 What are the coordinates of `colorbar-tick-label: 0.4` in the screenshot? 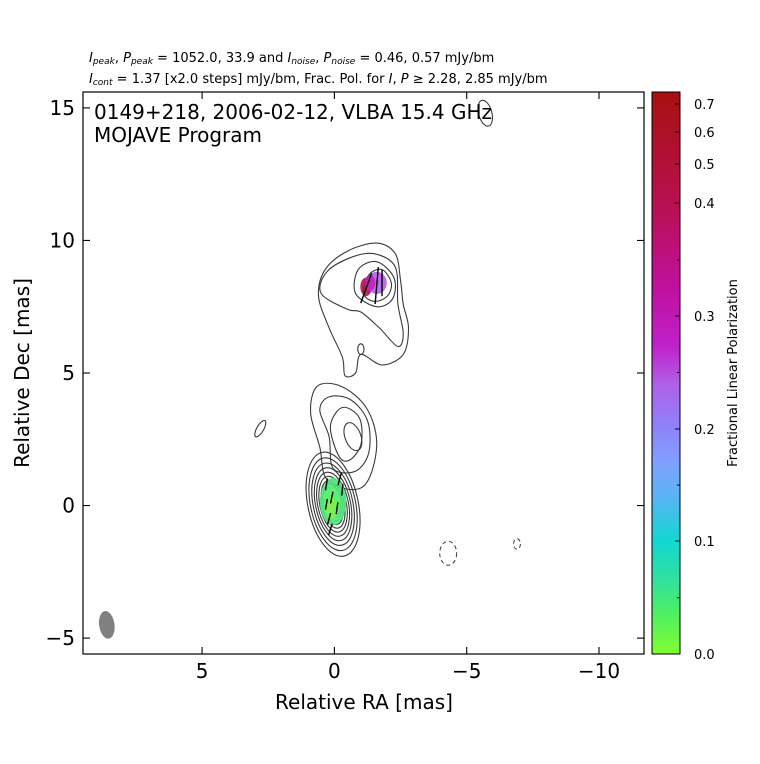 It's located at (704, 204).